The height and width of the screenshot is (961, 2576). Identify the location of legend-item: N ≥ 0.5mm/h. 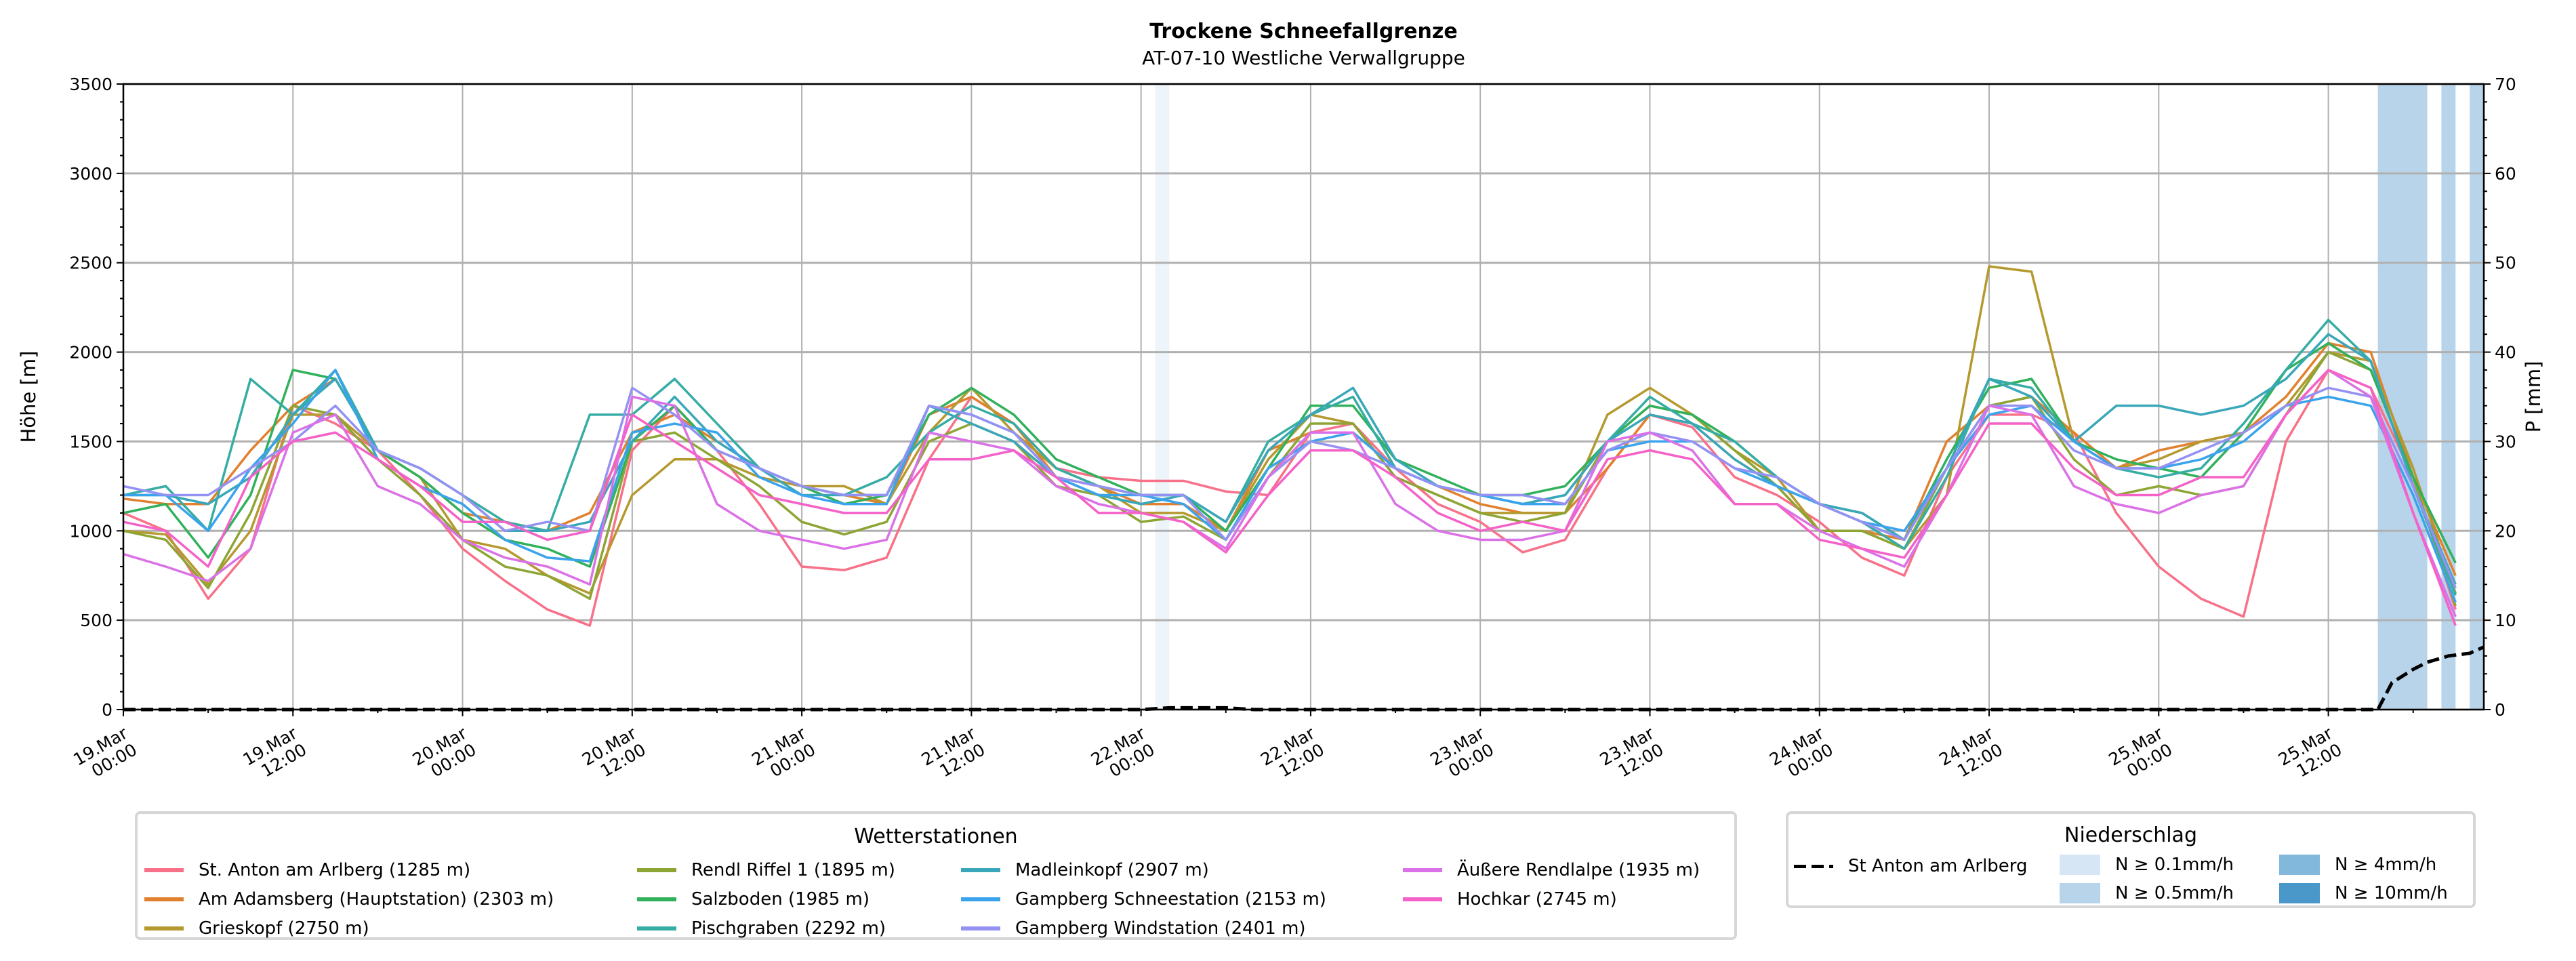
(2147, 893).